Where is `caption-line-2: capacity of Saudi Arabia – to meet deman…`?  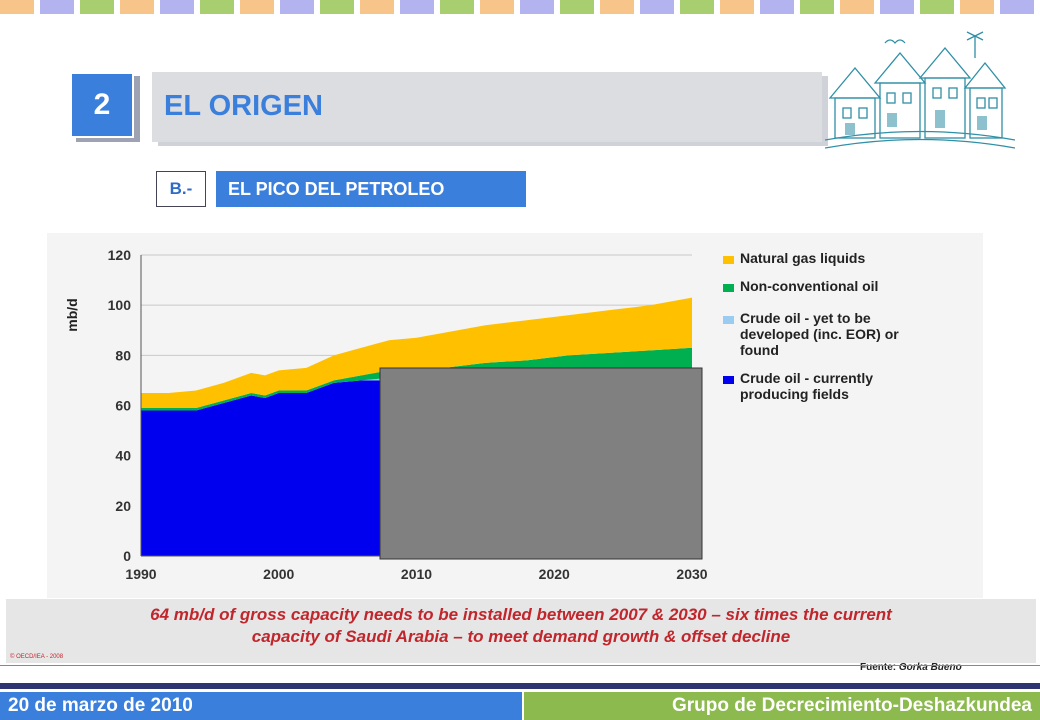 caption-line-2: capacity of Saudi Arabia – to meet deman… is located at coordinates (521, 636).